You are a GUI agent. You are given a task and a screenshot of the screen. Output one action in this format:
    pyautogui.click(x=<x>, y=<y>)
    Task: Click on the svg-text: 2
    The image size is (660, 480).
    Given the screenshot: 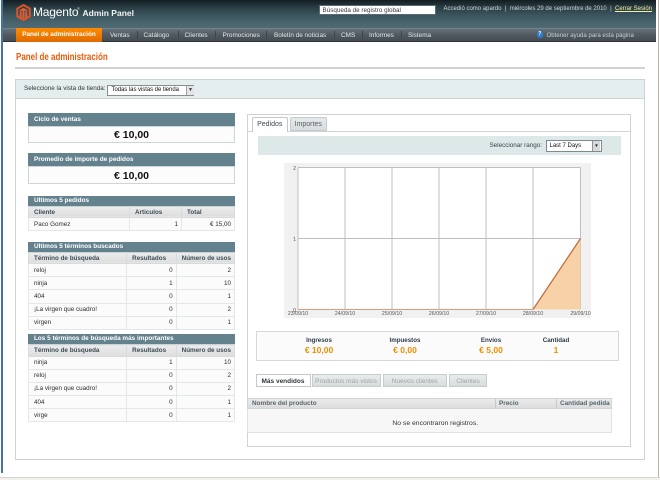 What is the action you would take?
    pyautogui.click(x=294, y=169)
    